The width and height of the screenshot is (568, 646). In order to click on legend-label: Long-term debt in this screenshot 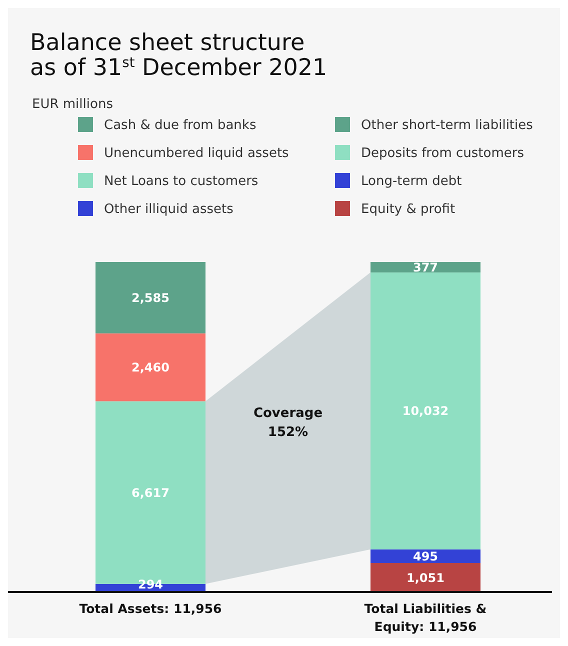, I will do `click(411, 181)`.